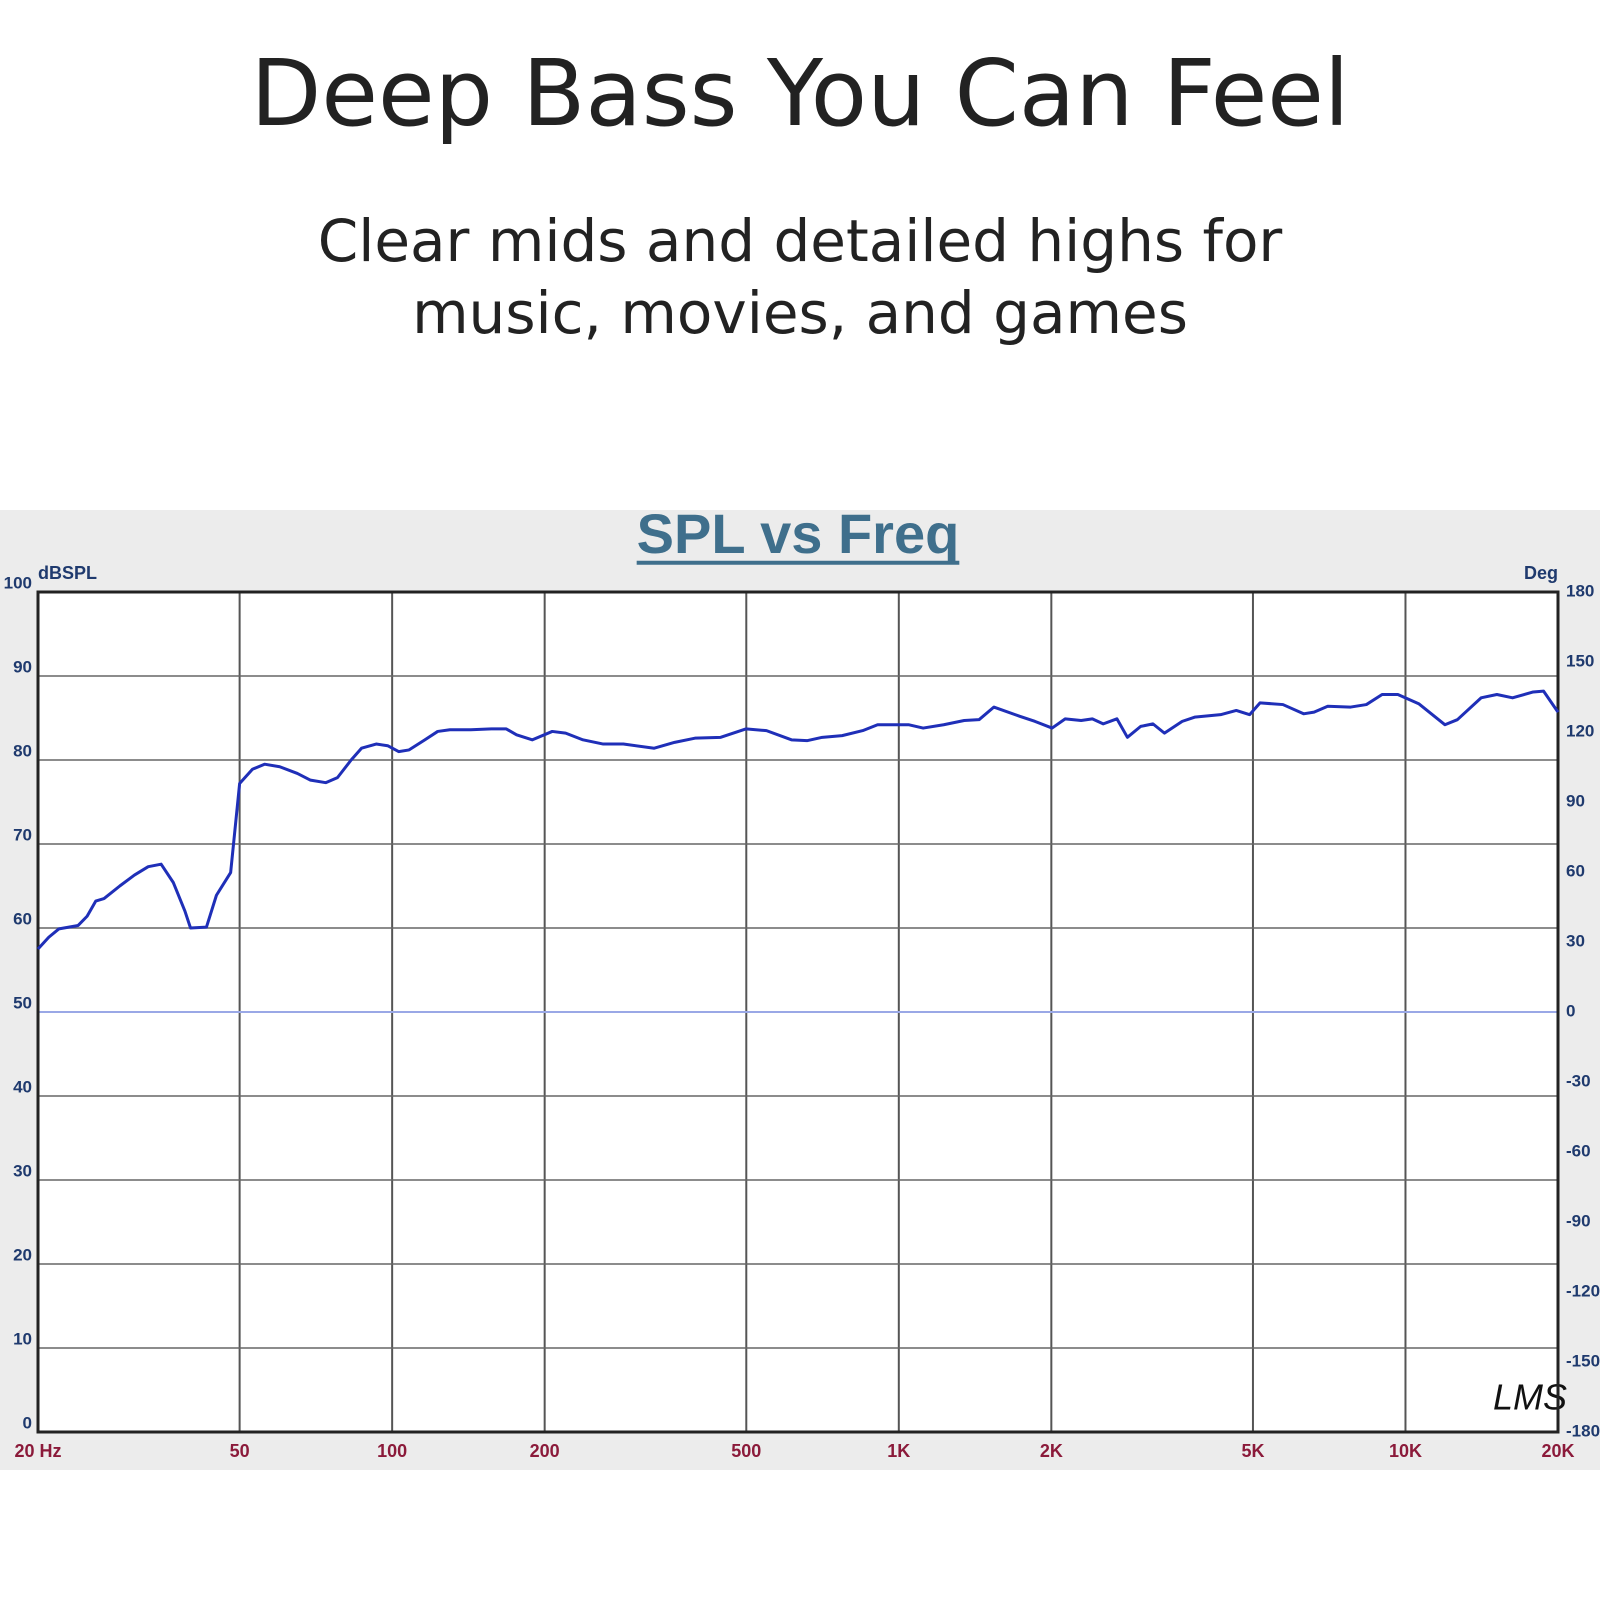  I want to click on y2-tick-label: 180, so click(1580, 590).